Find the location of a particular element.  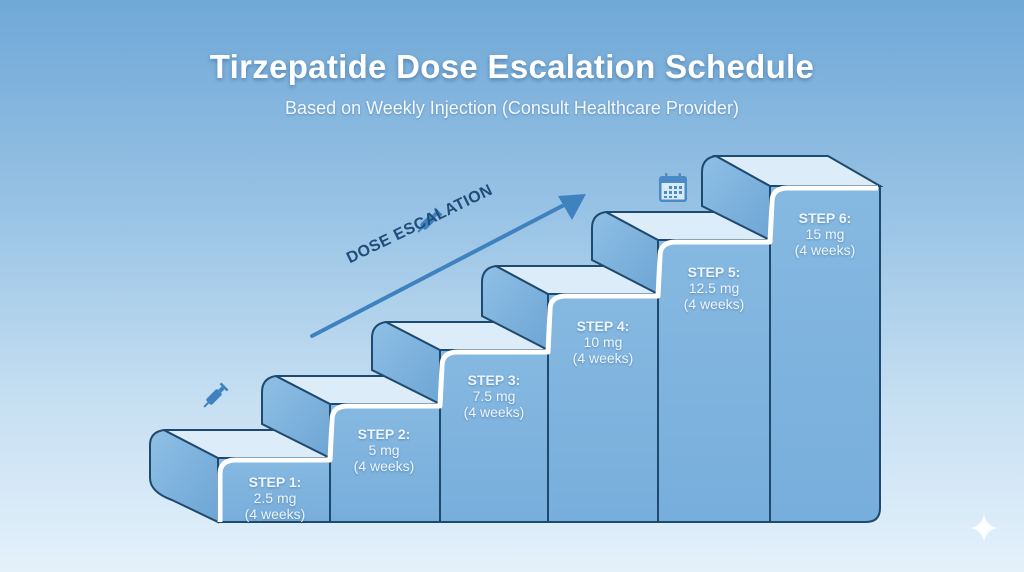

step-title: STEP 6: is located at coordinates (825, 218).